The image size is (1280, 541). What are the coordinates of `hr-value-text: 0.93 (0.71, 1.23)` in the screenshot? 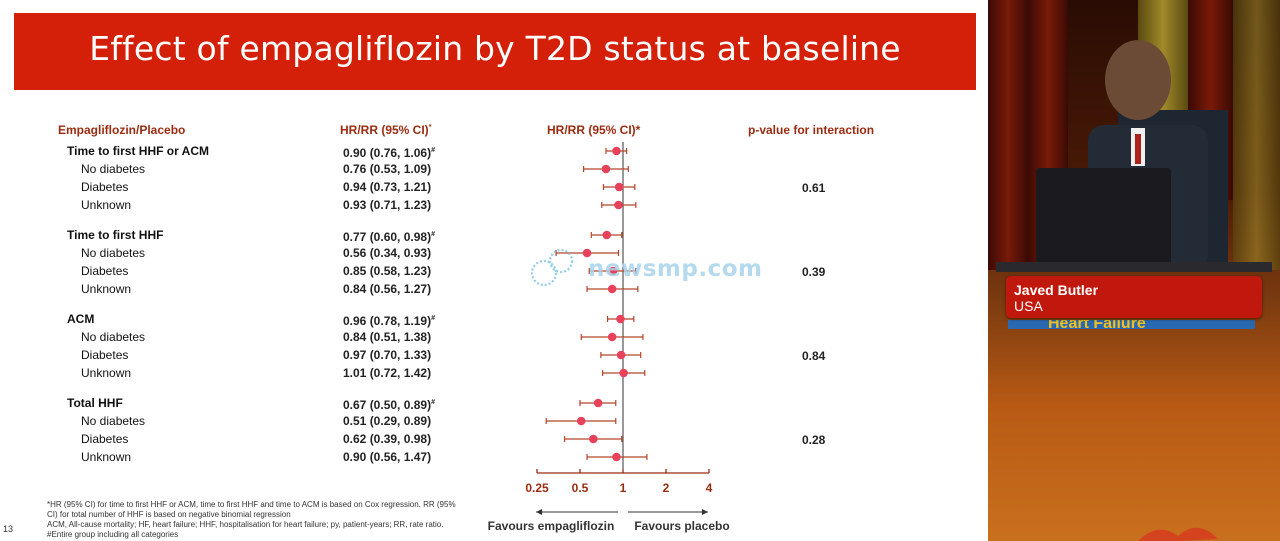 It's located at (387, 205).